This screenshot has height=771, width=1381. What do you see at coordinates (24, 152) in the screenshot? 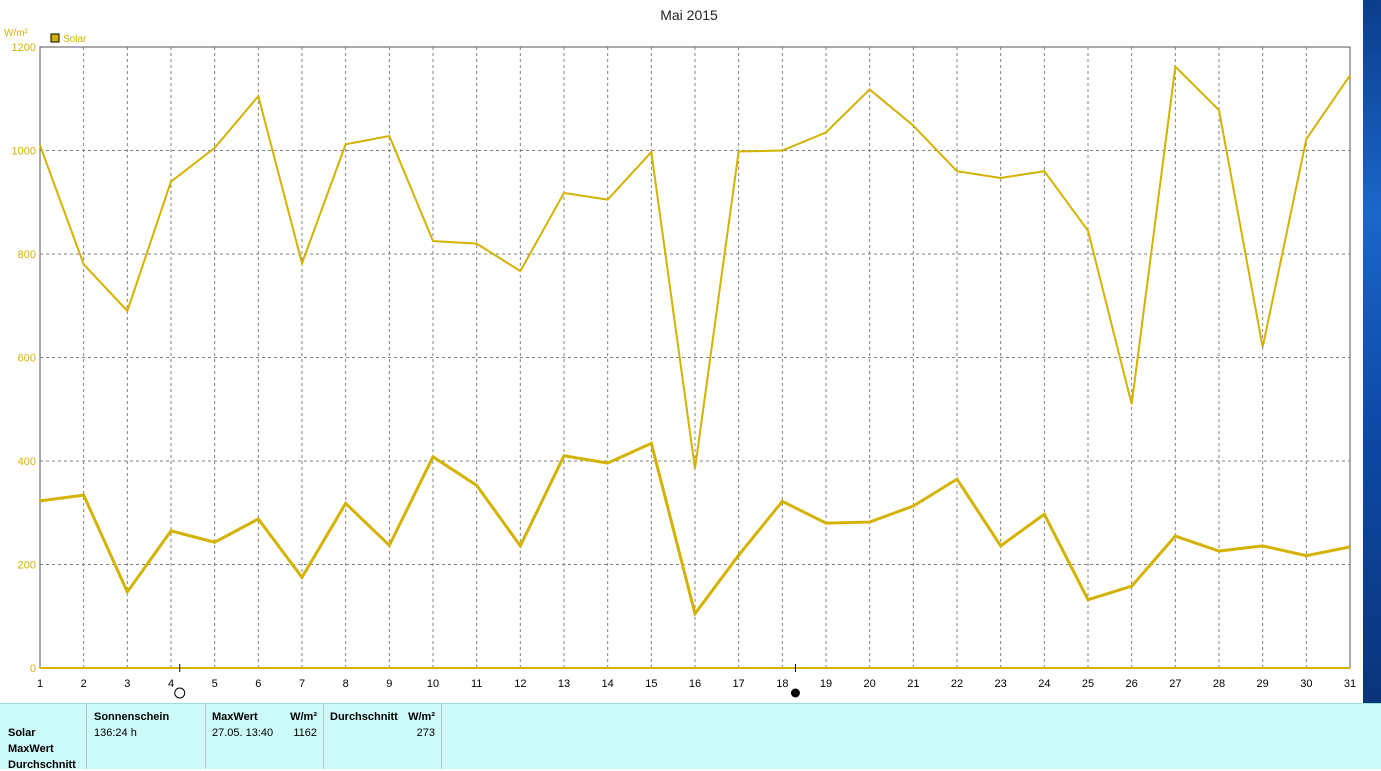
I see `y-tick-label: 1000` at bounding box center [24, 152].